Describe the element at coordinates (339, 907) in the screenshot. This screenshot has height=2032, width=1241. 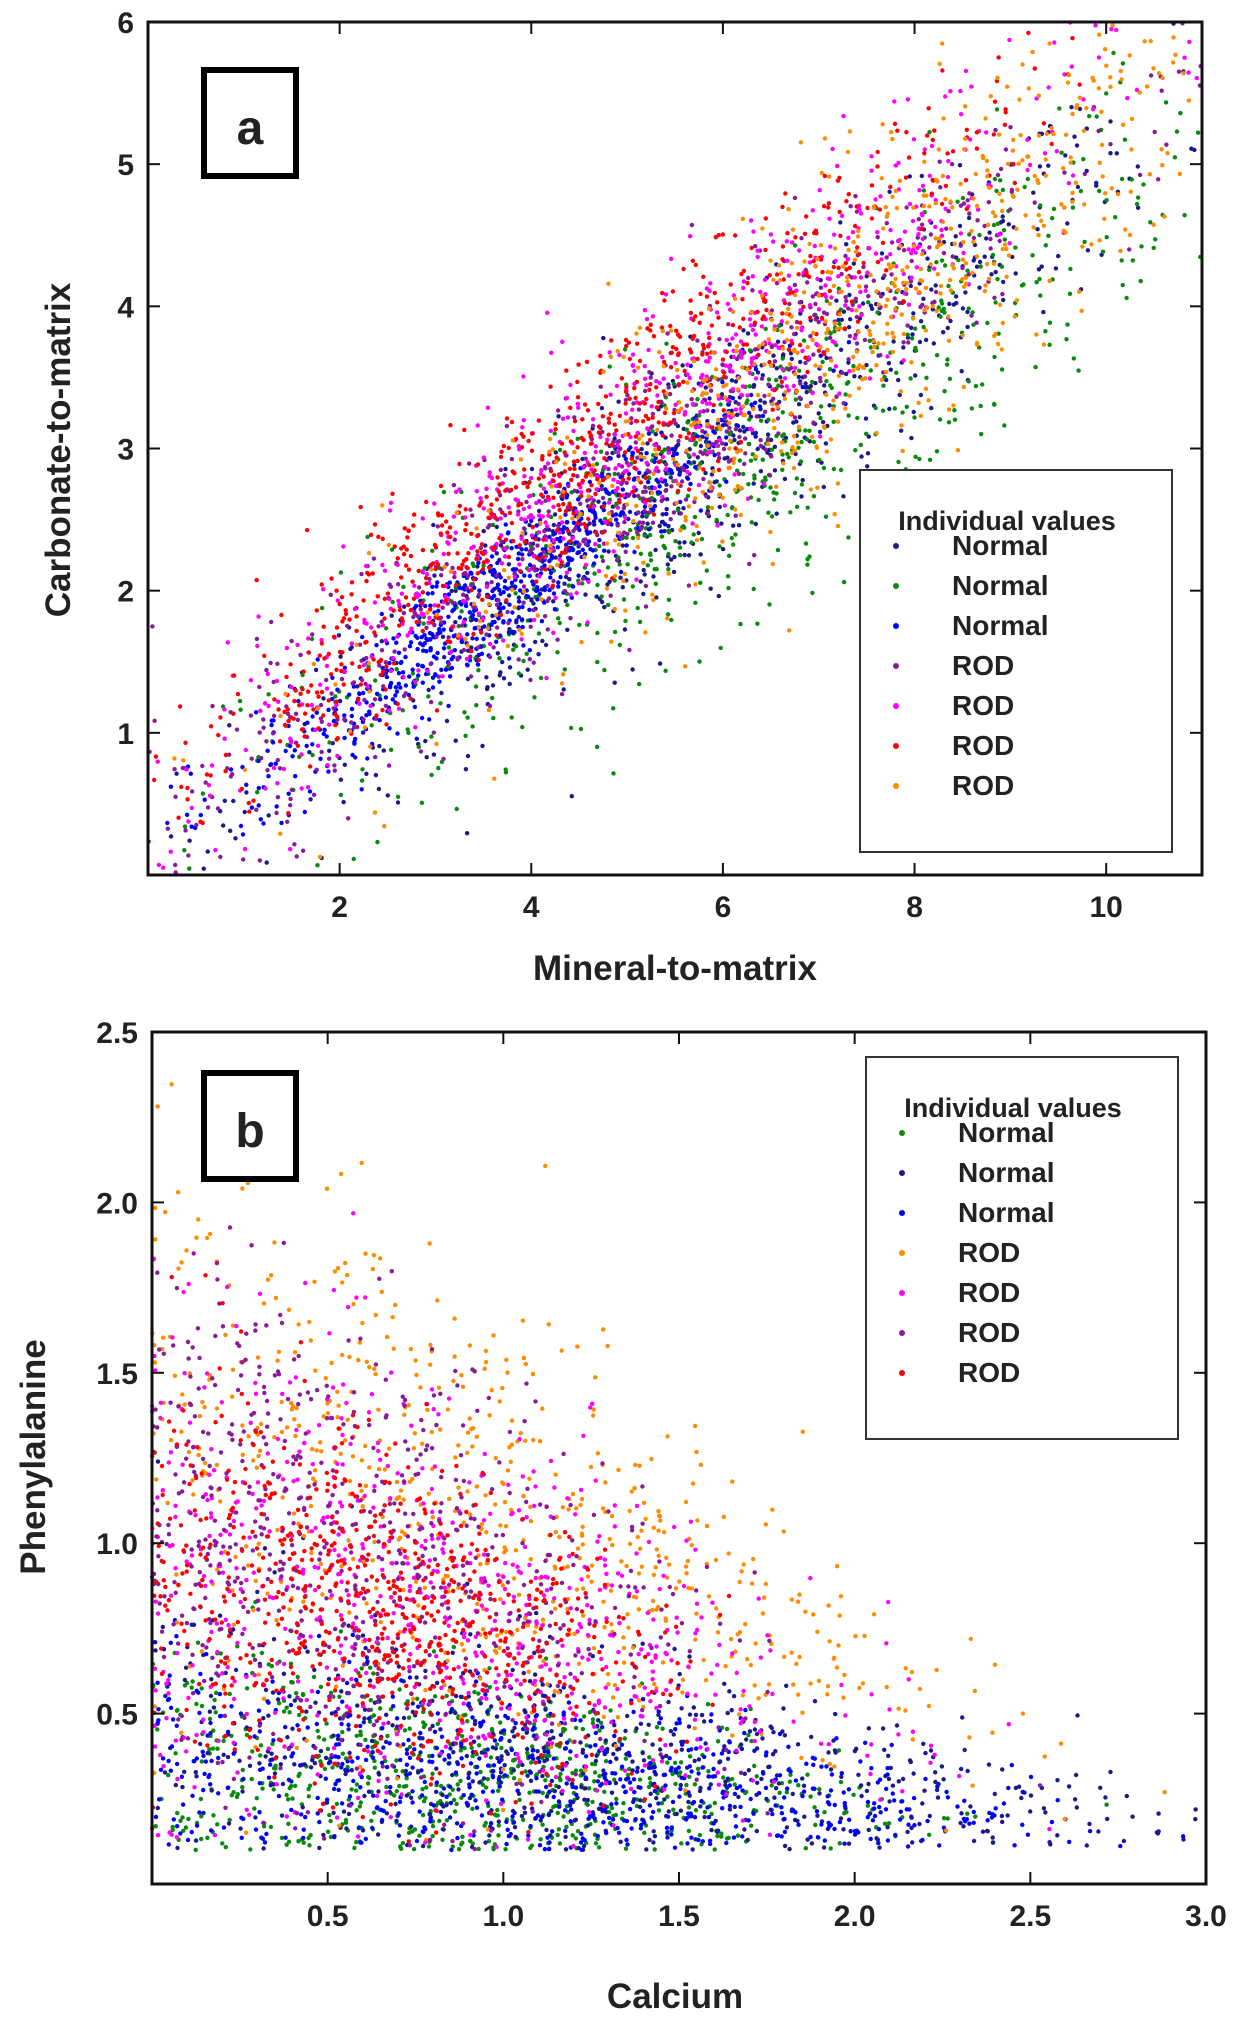
I see `x-tick-label: 2` at that location.